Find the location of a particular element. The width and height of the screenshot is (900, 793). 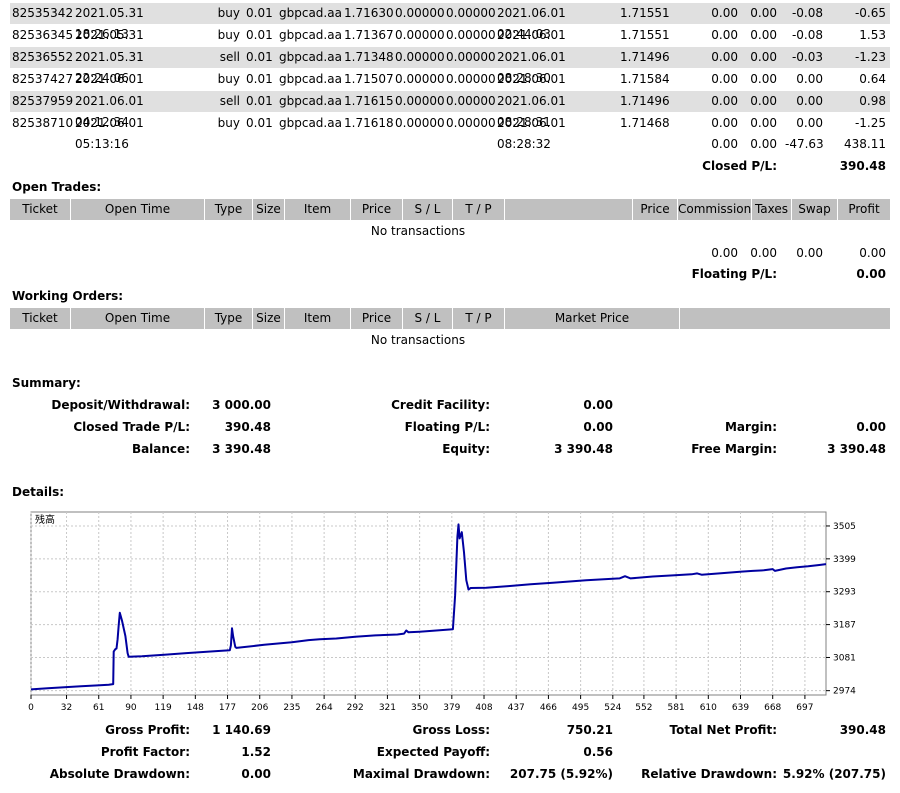

summary-floating-label: Floating P/L: is located at coordinates (447, 427).